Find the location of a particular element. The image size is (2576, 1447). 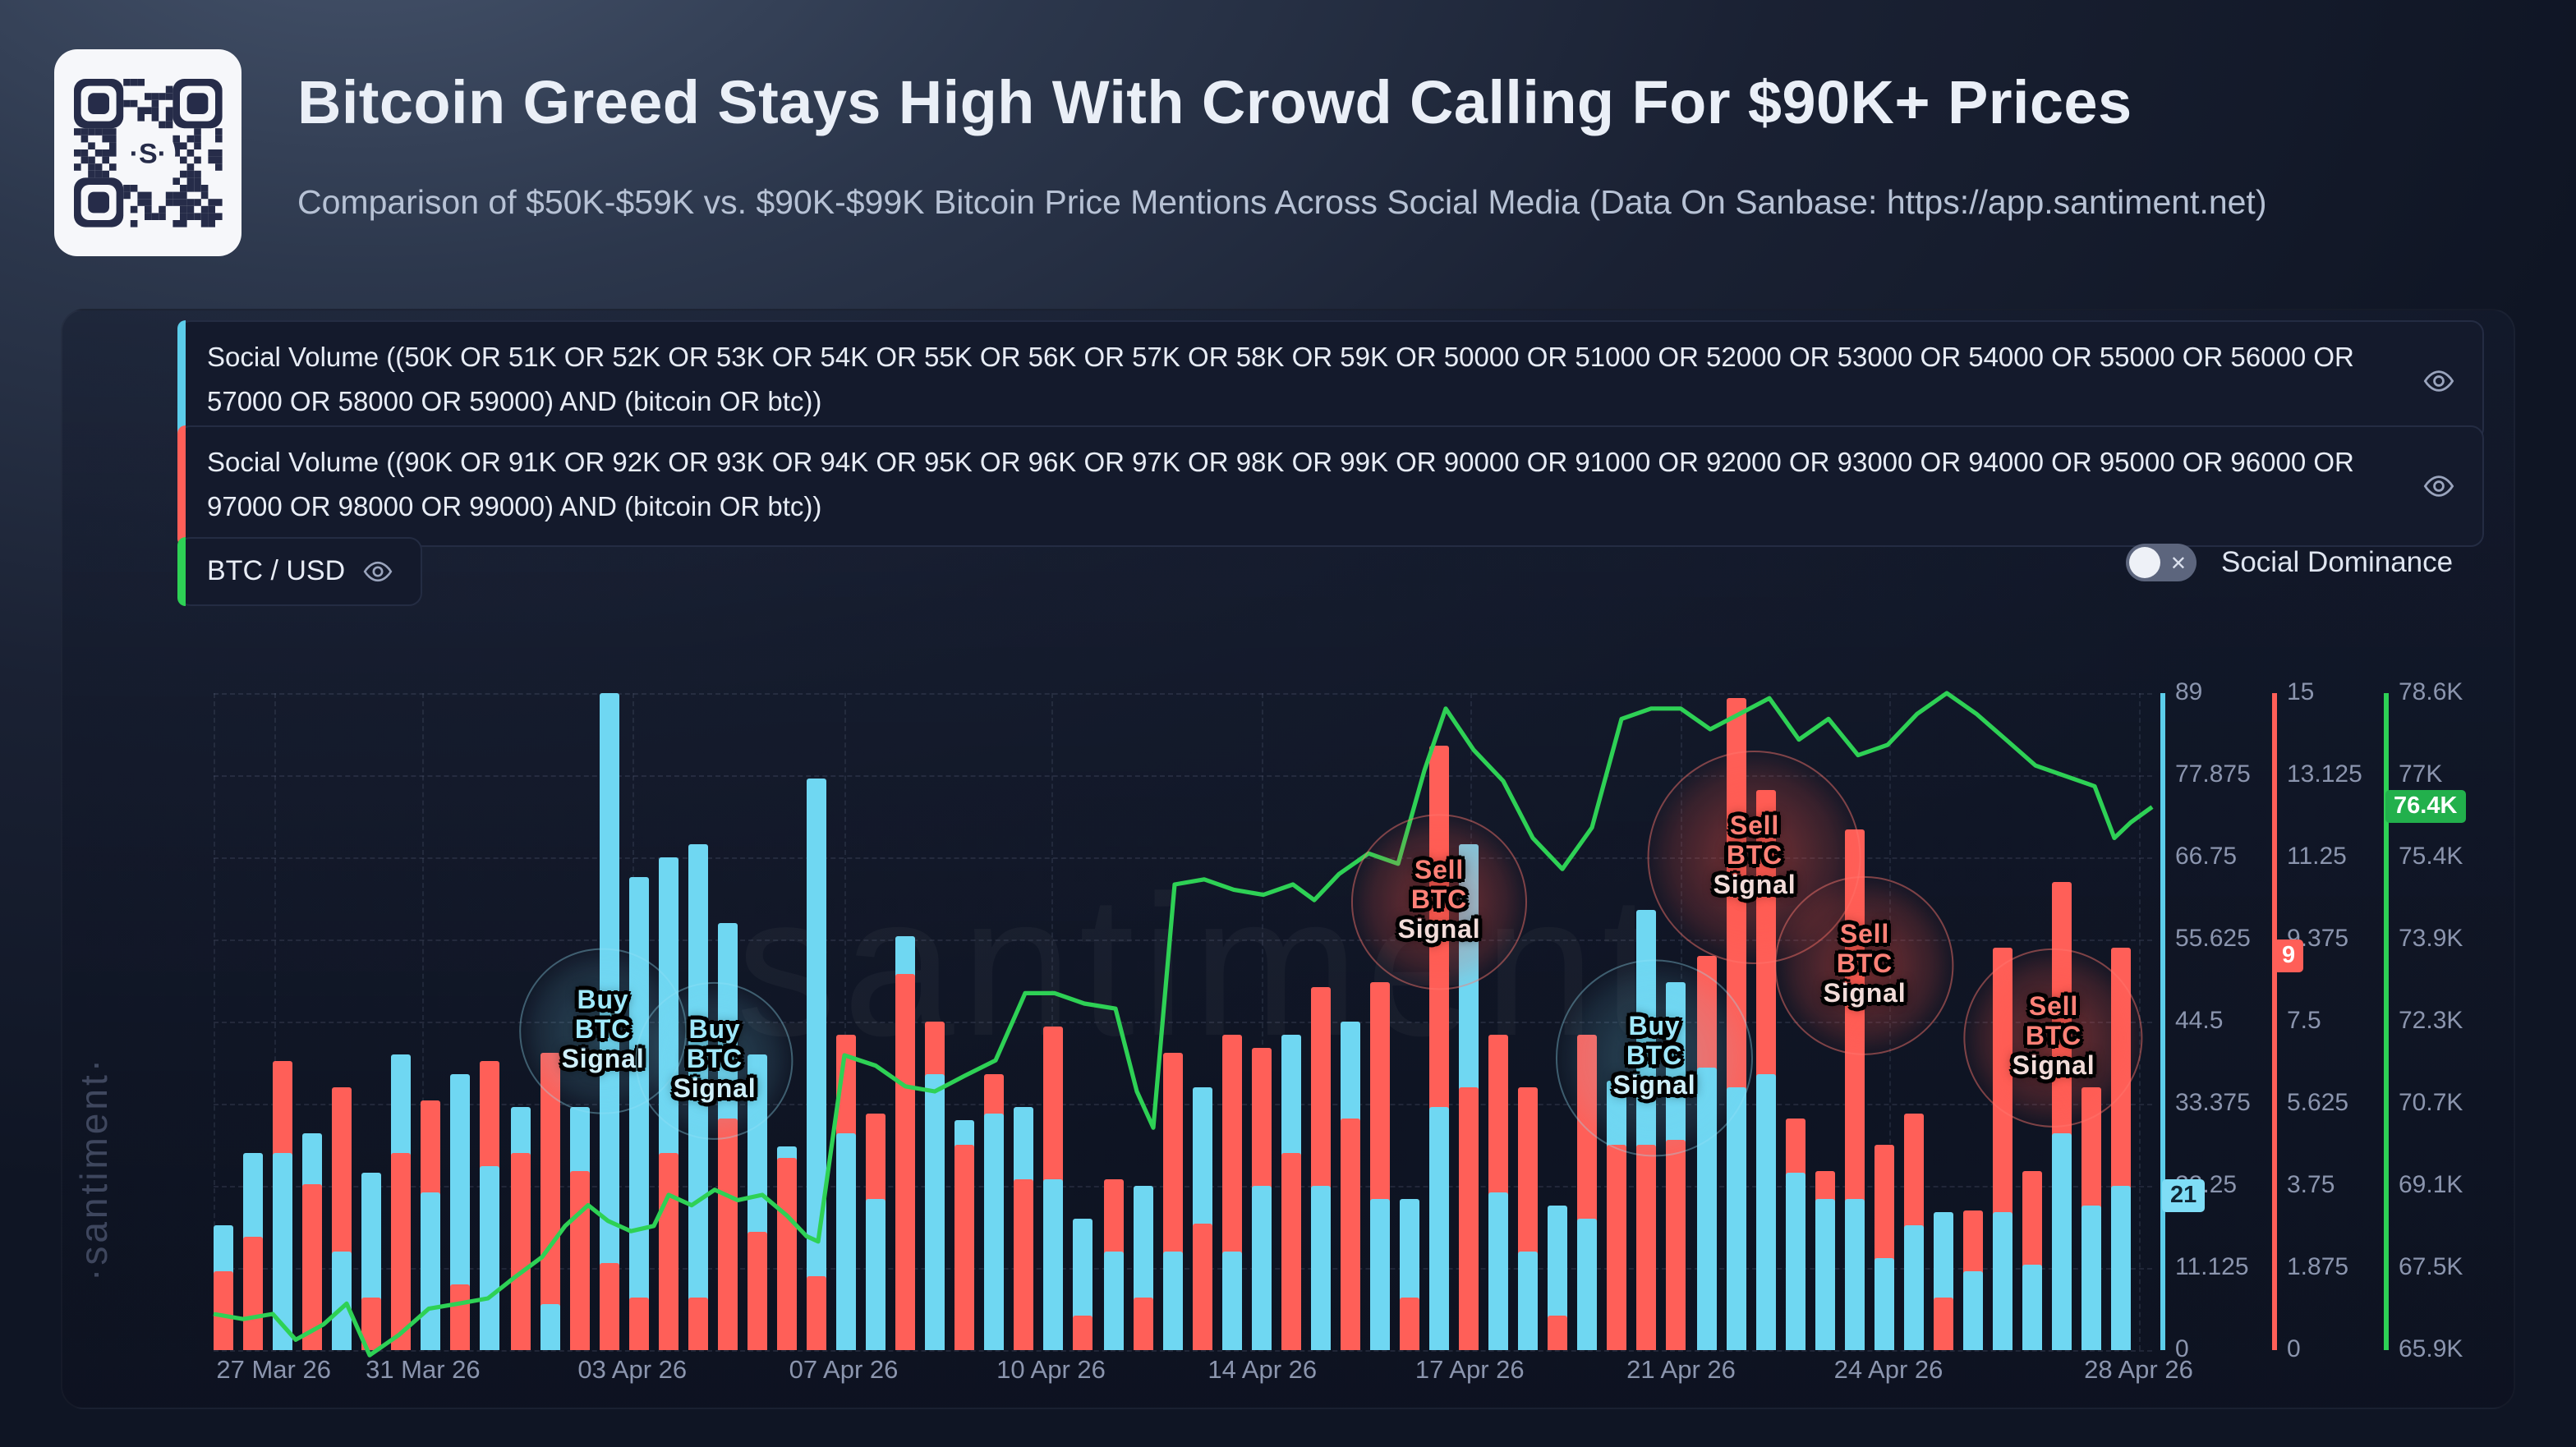

current-value-badge-red: 9 is located at coordinates (2289, 955).